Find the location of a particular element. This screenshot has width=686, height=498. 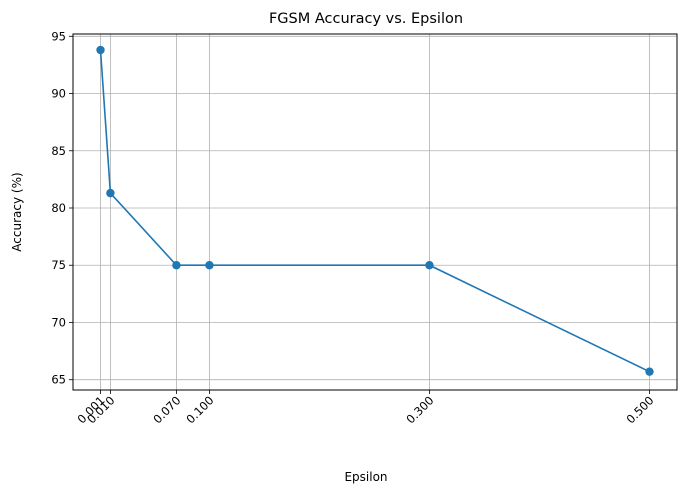

x-tick-label: 0.300 is located at coordinates (419, 409).